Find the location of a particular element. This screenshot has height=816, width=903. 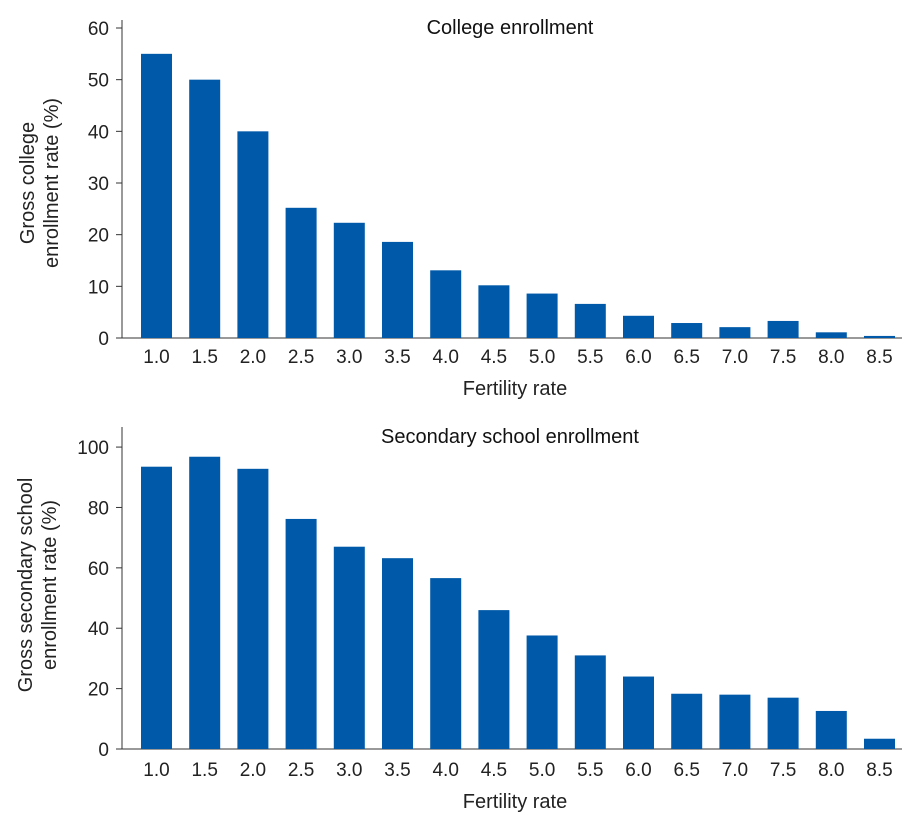

y-axis-label-line: Gross secondary school is located at coordinates (26, 585).